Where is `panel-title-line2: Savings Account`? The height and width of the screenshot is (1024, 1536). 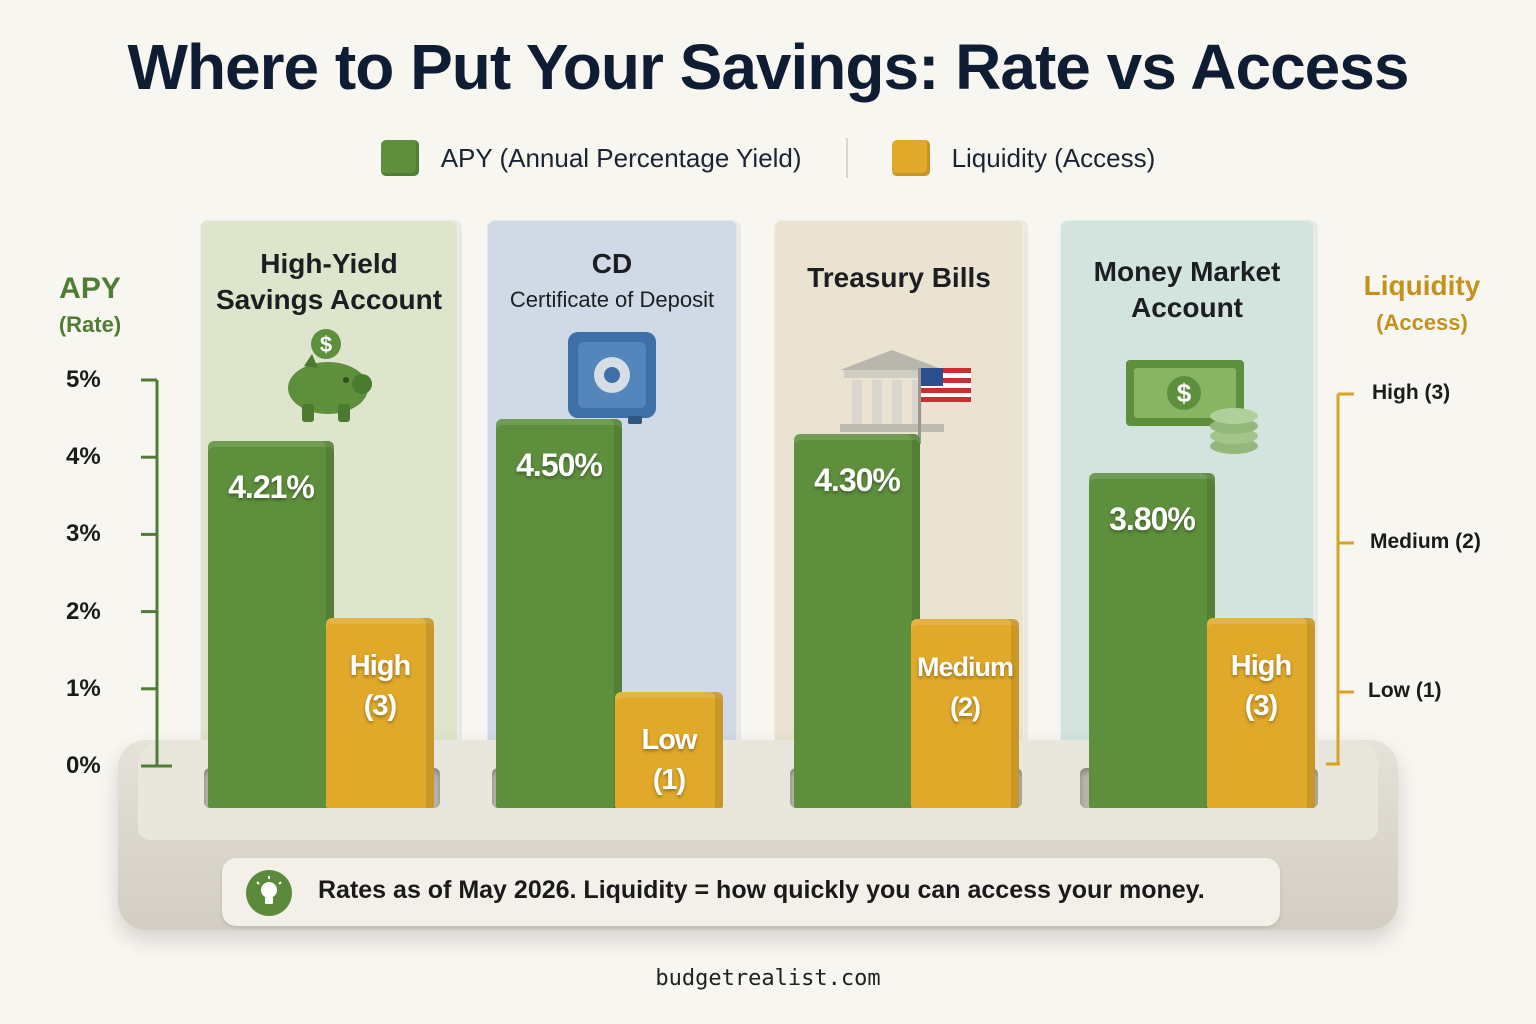 panel-title-line2: Savings Account is located at coordinates (329, 299).